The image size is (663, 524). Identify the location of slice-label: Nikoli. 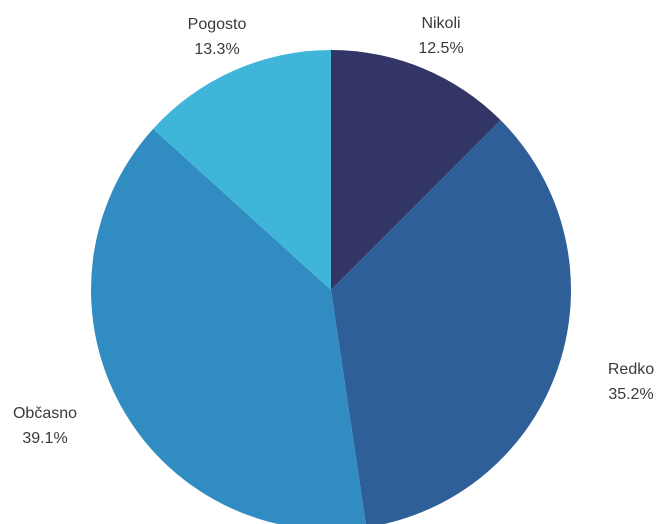
(440, 23).